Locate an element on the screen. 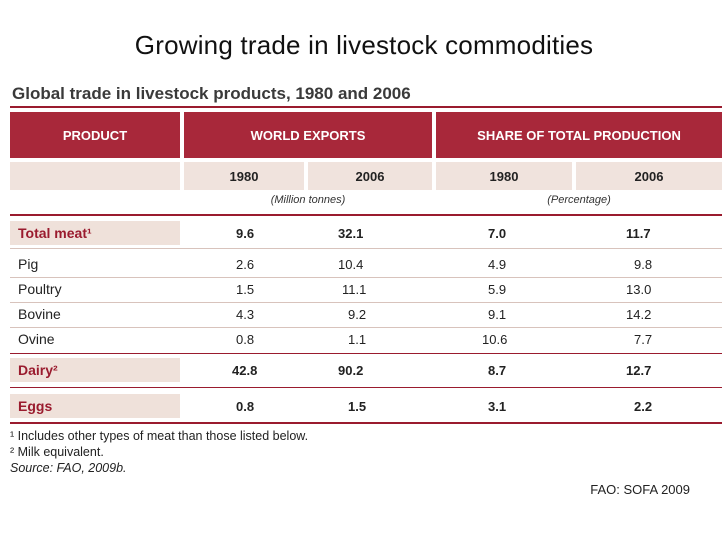 This screenshot has height=546, width=728. cell-pig-share-1980: 4.9 is located at coordinates (497, 264).